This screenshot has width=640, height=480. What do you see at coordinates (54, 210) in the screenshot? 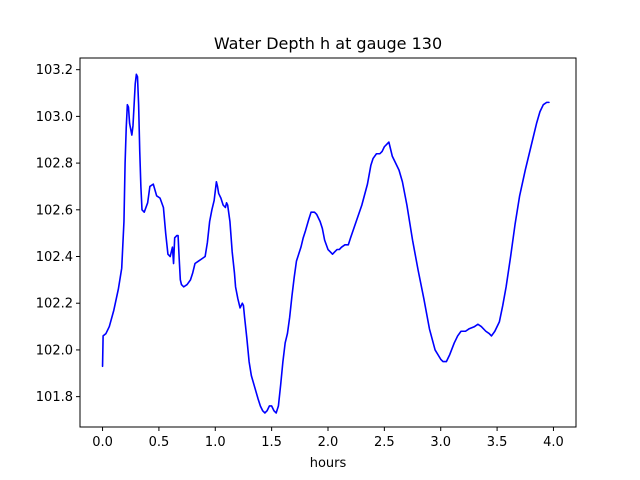
I see `y-tick-label: 102.6` at bounding box center [54, 210].